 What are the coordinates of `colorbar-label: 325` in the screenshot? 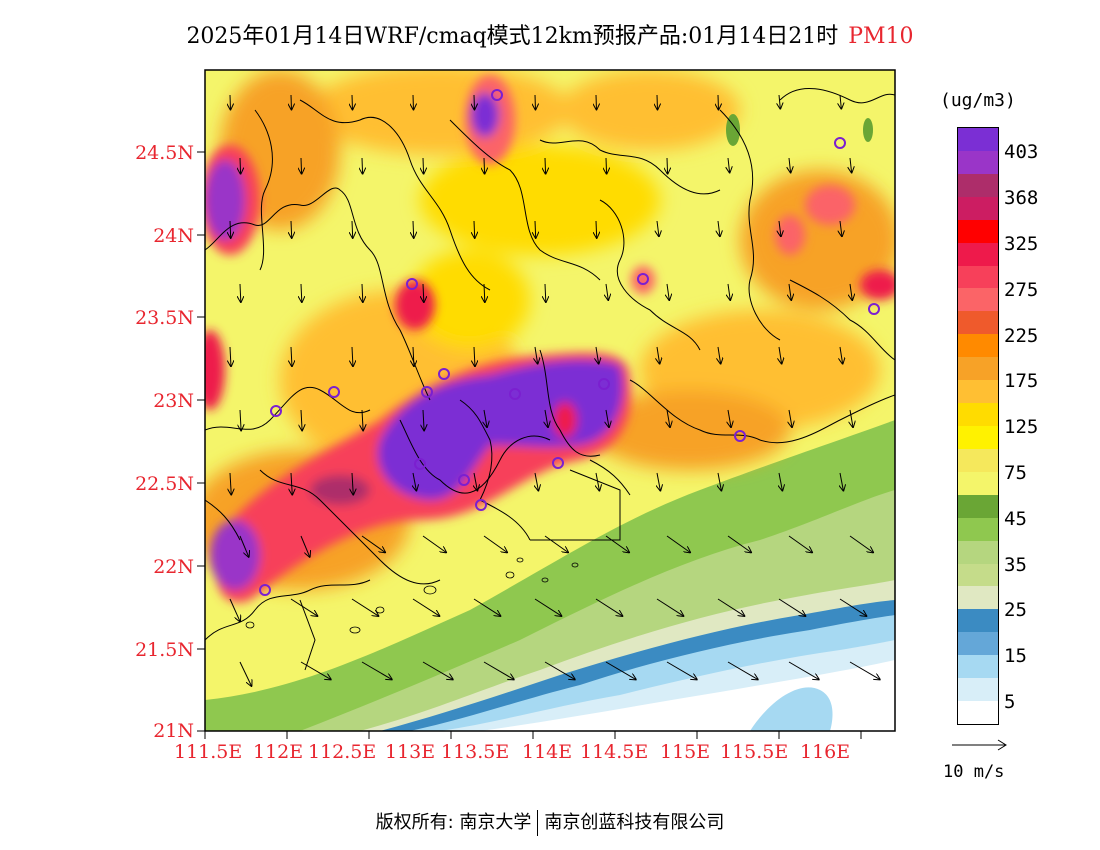 It's located at (1021, 244).